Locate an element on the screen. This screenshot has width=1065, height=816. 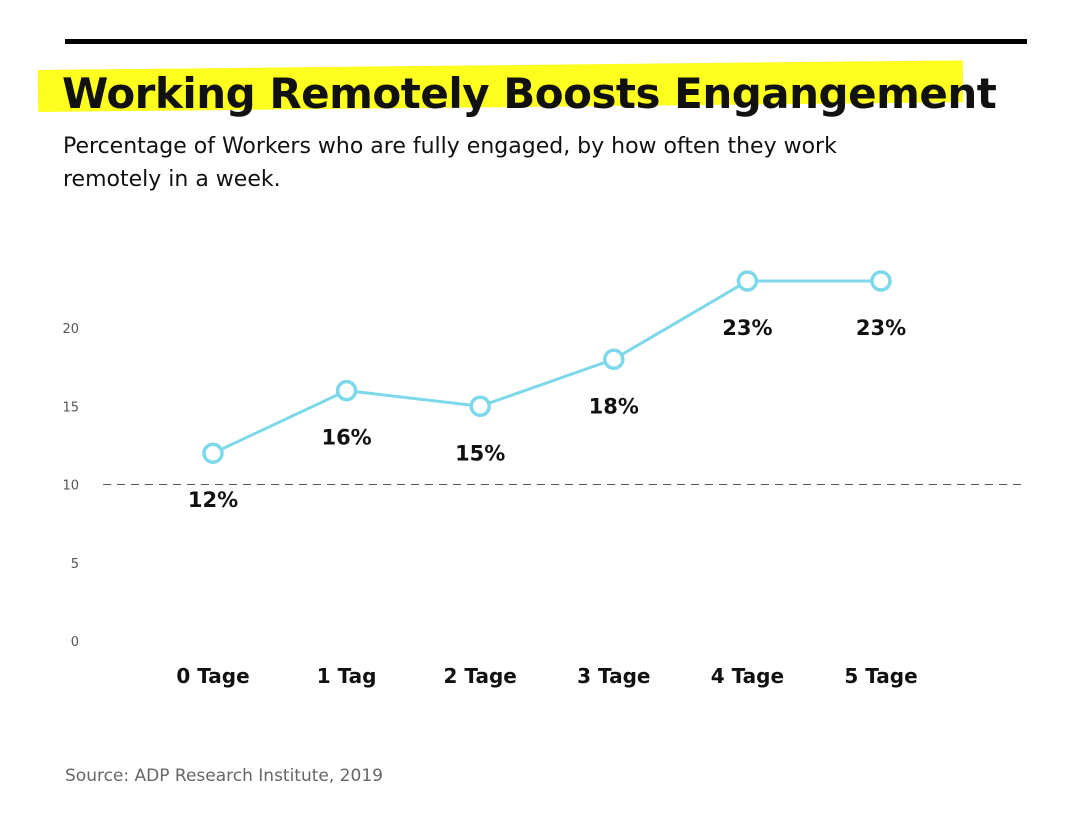
series-line is located at coordinates (546, 367).